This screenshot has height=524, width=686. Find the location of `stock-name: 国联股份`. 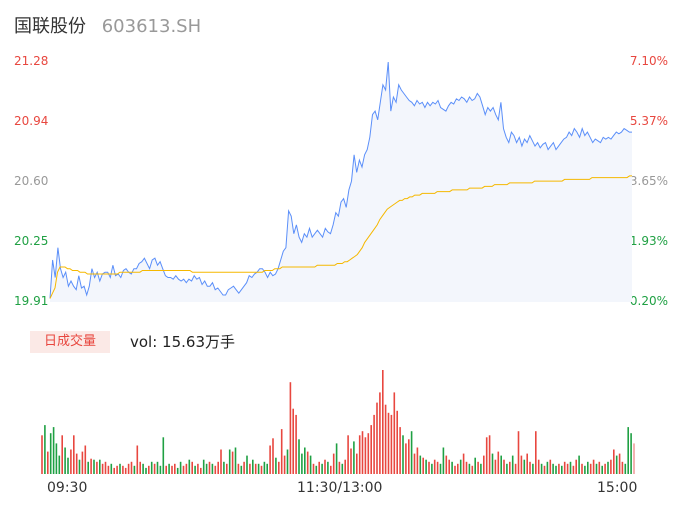

stock-name: 国联股份 is located at coordinates (50, 26).